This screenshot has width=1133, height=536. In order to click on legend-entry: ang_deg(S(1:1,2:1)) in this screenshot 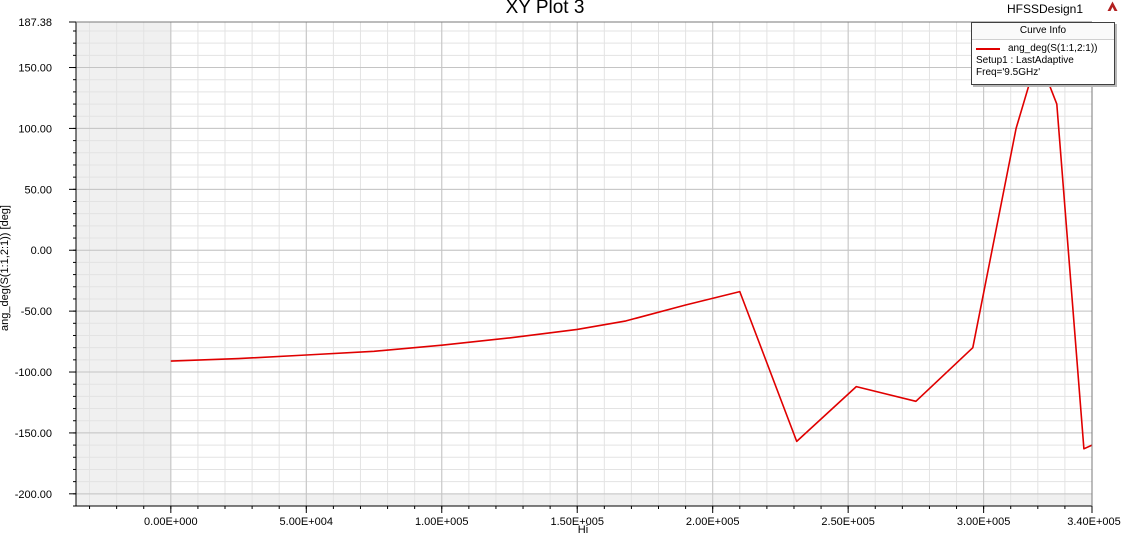, I will do `click(1043, 48)`.